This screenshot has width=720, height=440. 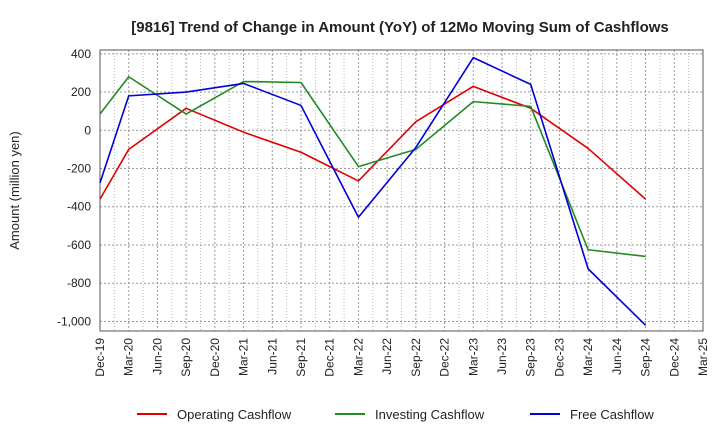 I want to click on x-tick-label: Mar-23, so click(x=473, y=357).